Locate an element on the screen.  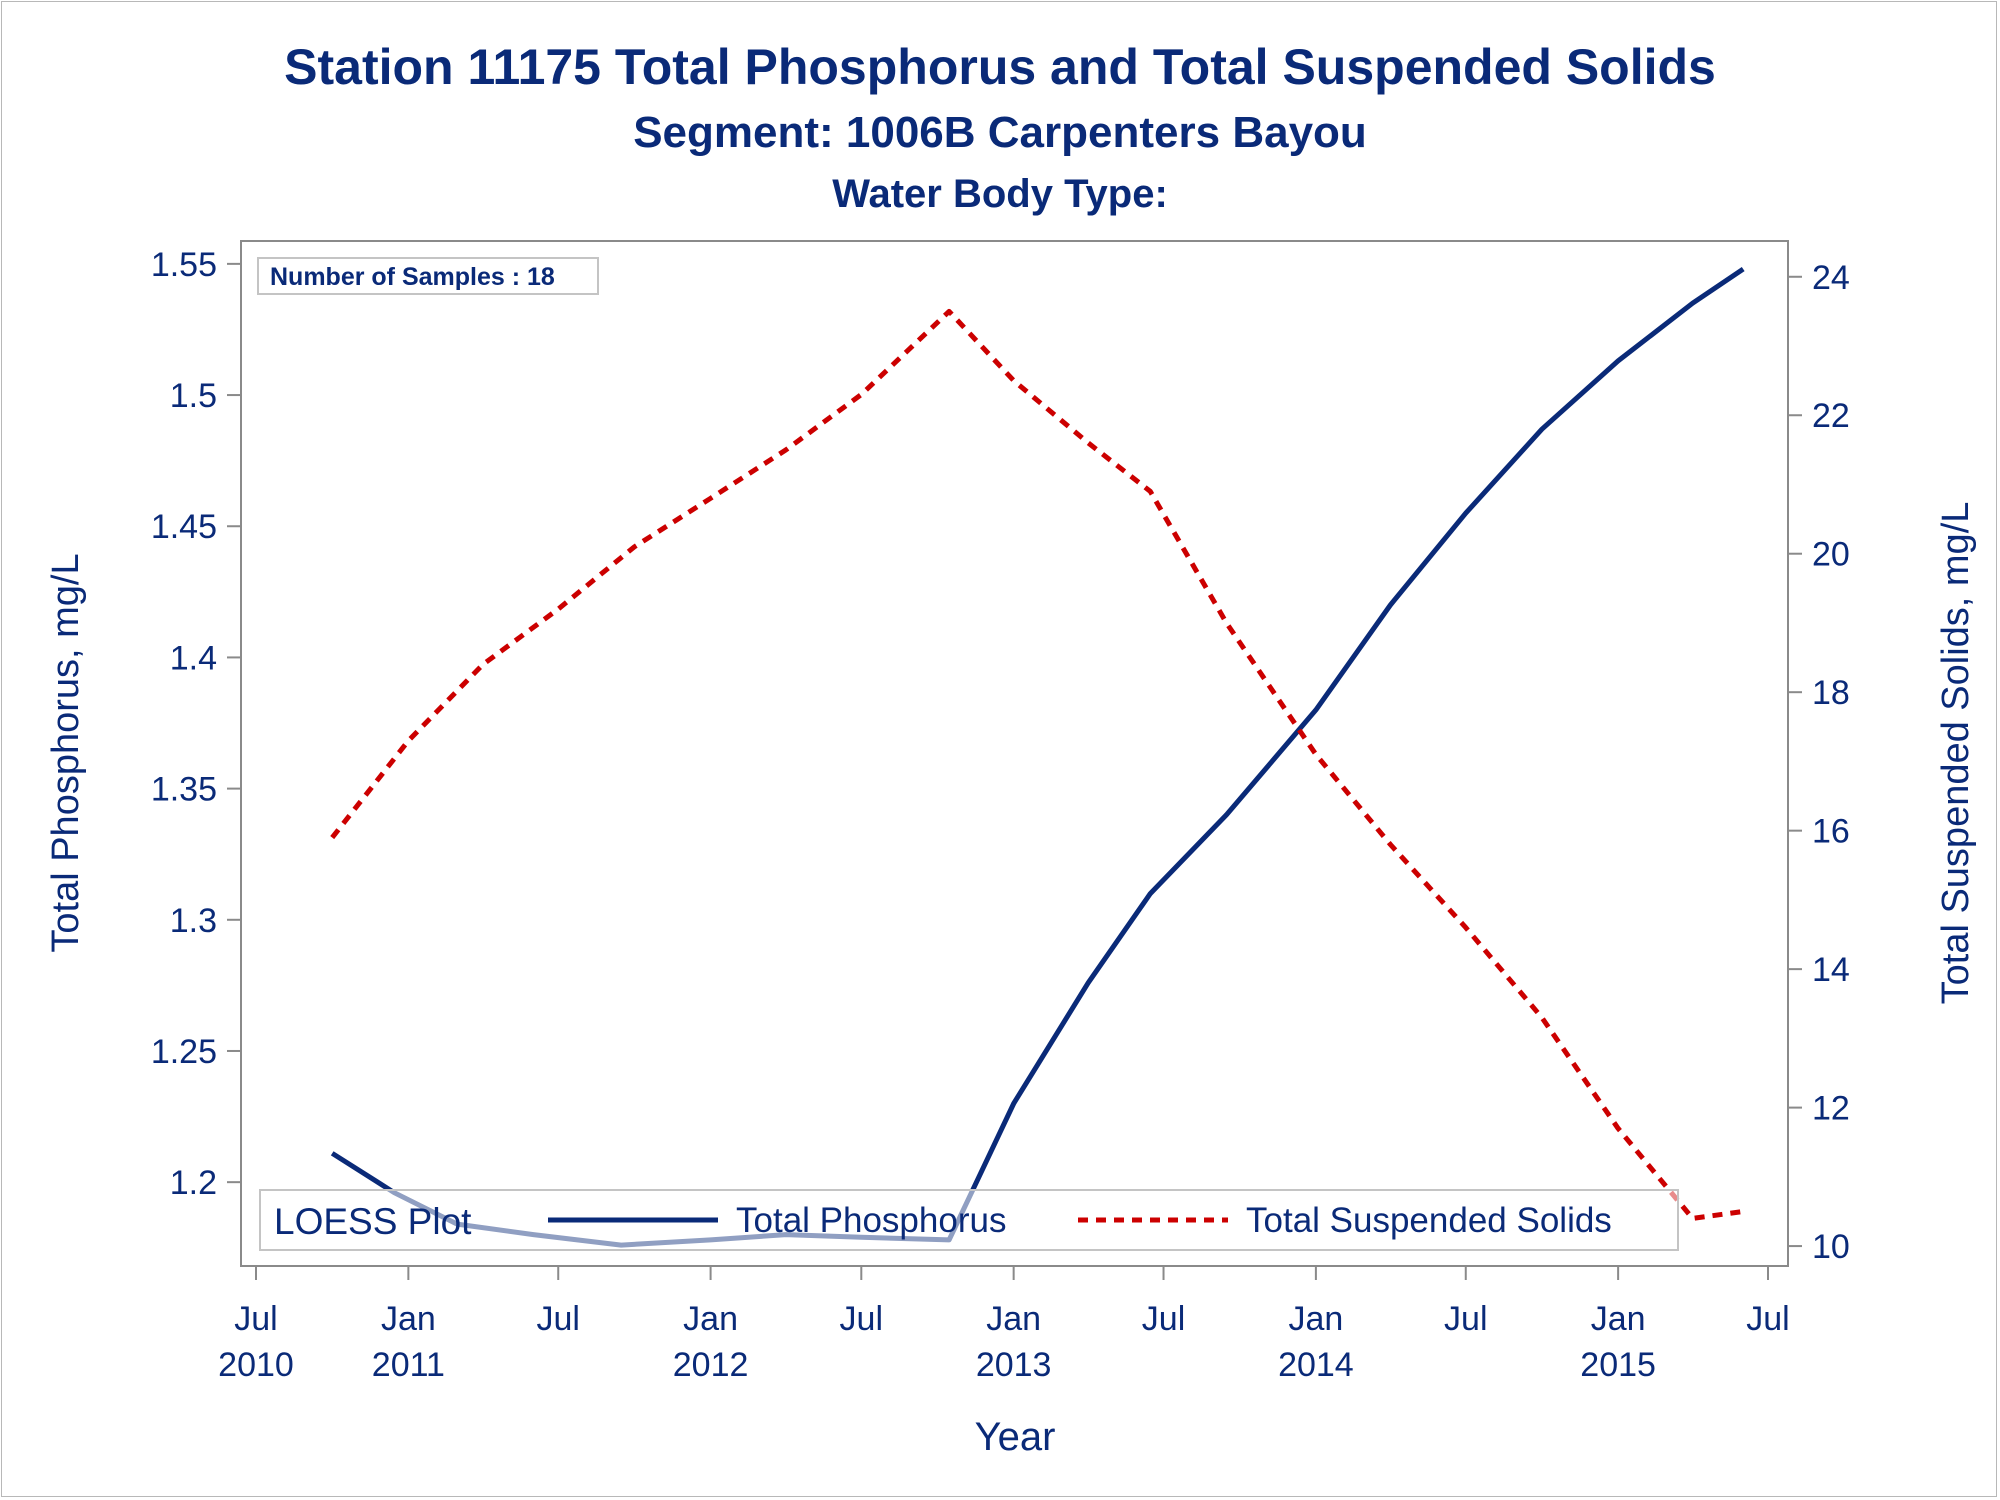
legend-title: LOESS Plot is located at coordinates (373, 1221).